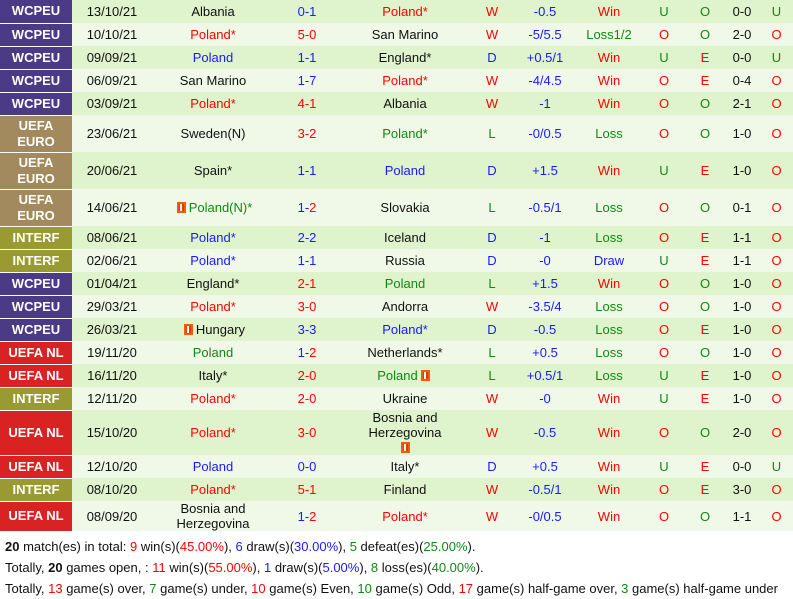 Image resolution: width=793 pixels, height=599 pixels. Describe the element at coordinates (112, 34) in the screenshot. I see `date-text: 10/10/21` at that location.